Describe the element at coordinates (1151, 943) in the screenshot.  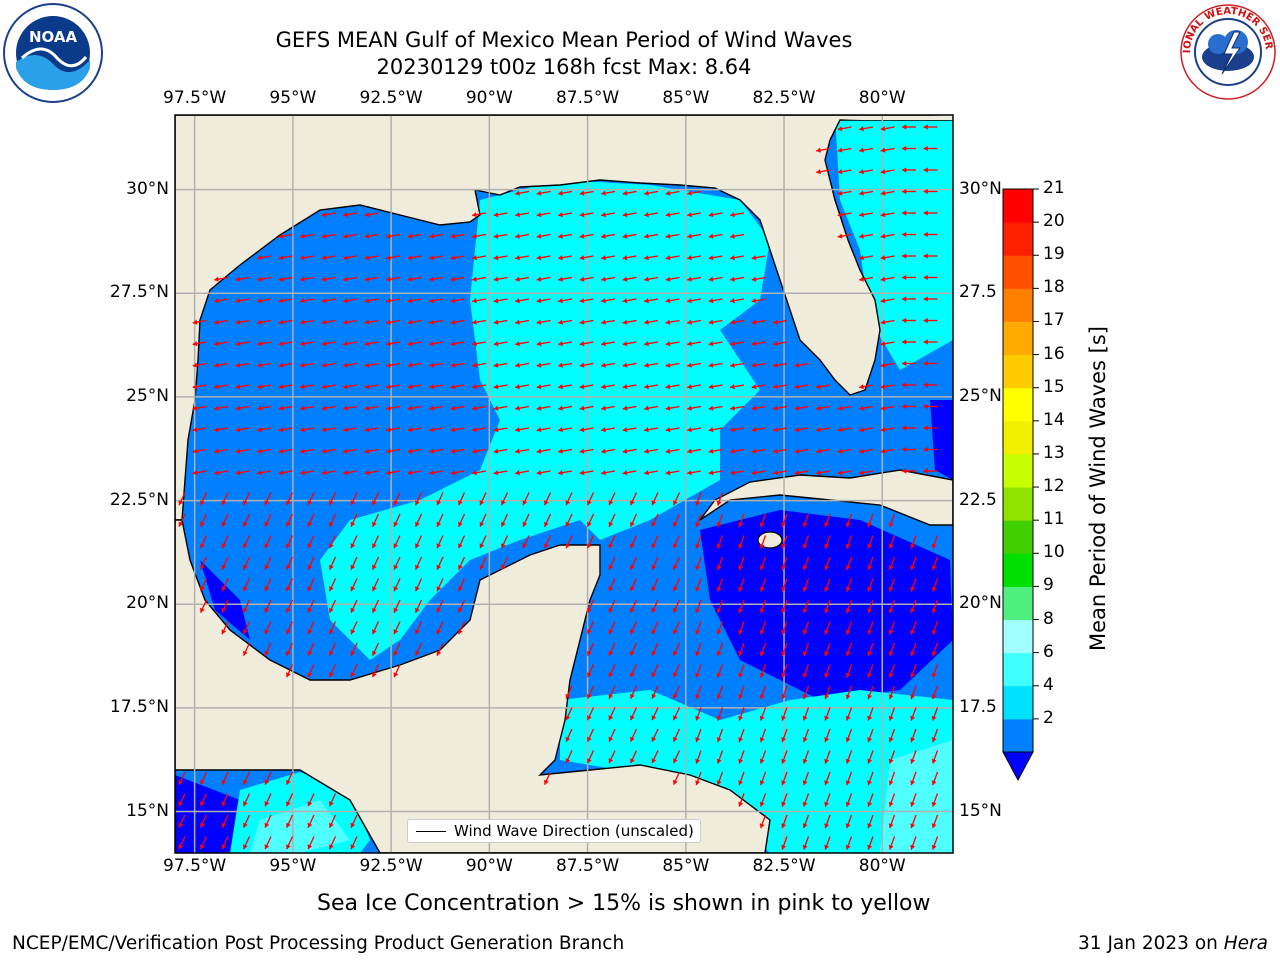
I see `footer-date-text: 31 Jan 2023 on` at that location.